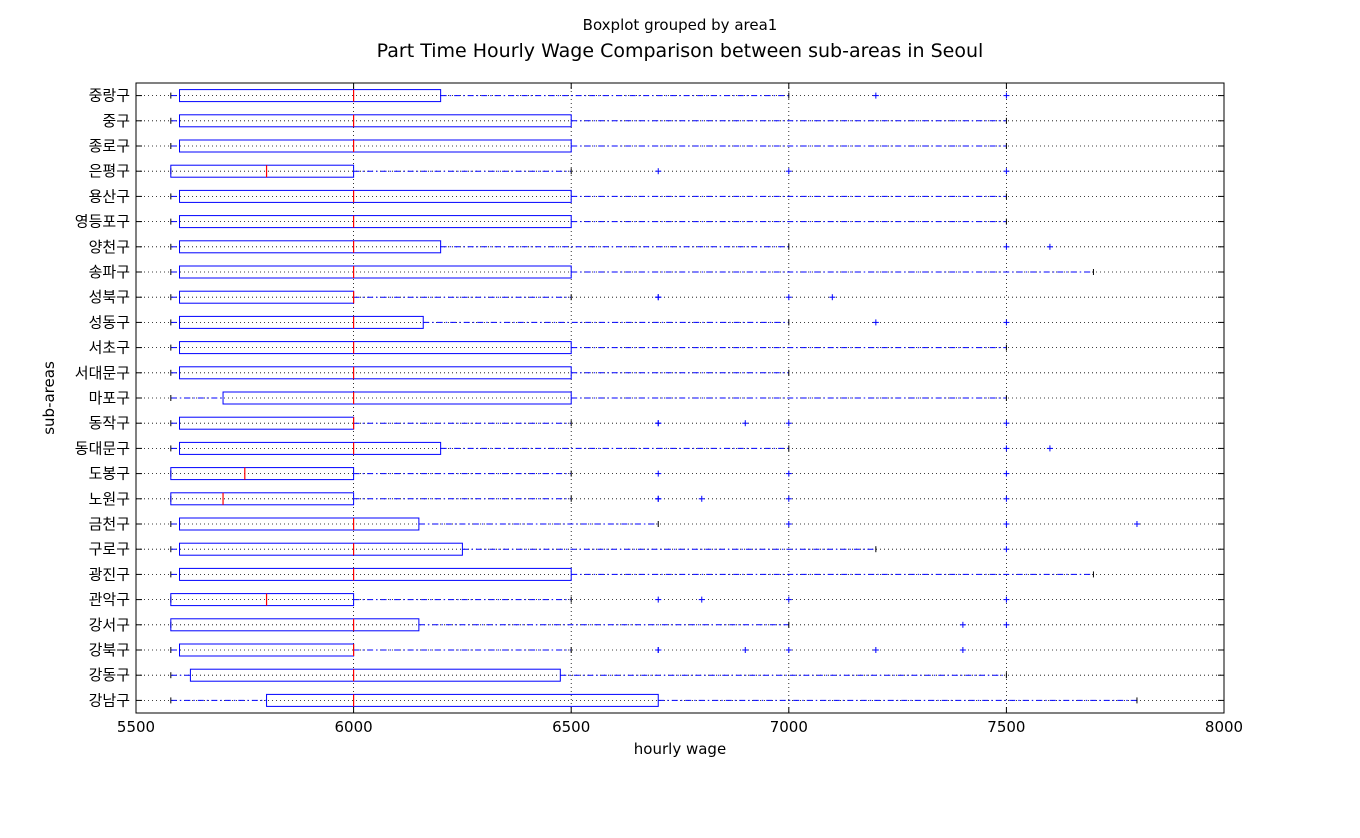 This screenshot has width=1360, height=838. What do you see at coordinates (109, 700) in the screenshot?
I see `y-tick-label: 강남구` at bounding box center [109, 700].